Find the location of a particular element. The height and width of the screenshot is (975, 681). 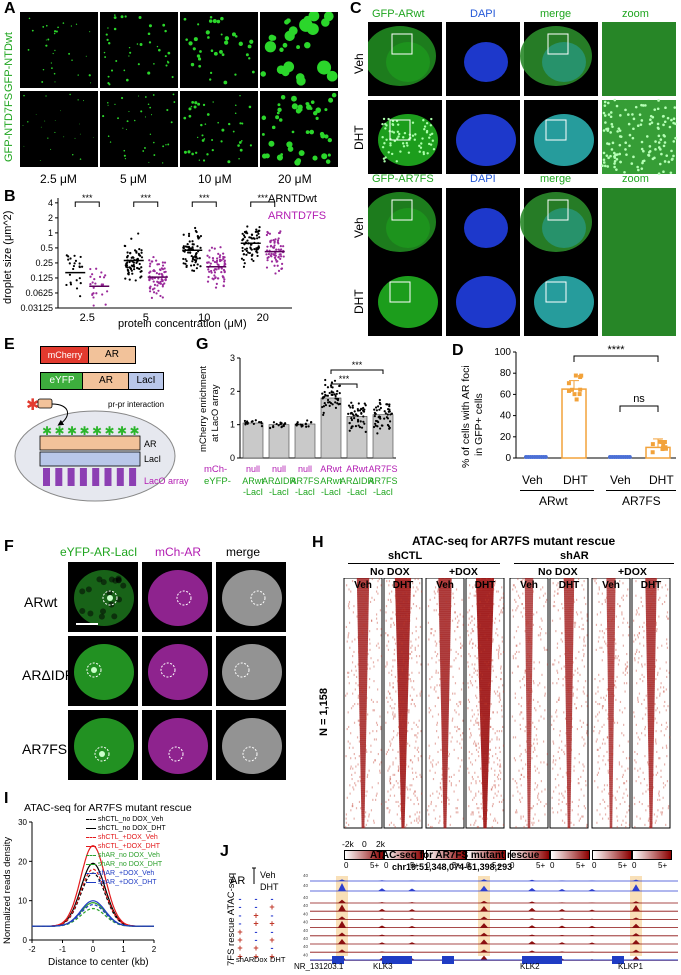

d-ylabel-wrap: % of cells with AR foci in GFP+ cells is located at coordinates (475, 410).